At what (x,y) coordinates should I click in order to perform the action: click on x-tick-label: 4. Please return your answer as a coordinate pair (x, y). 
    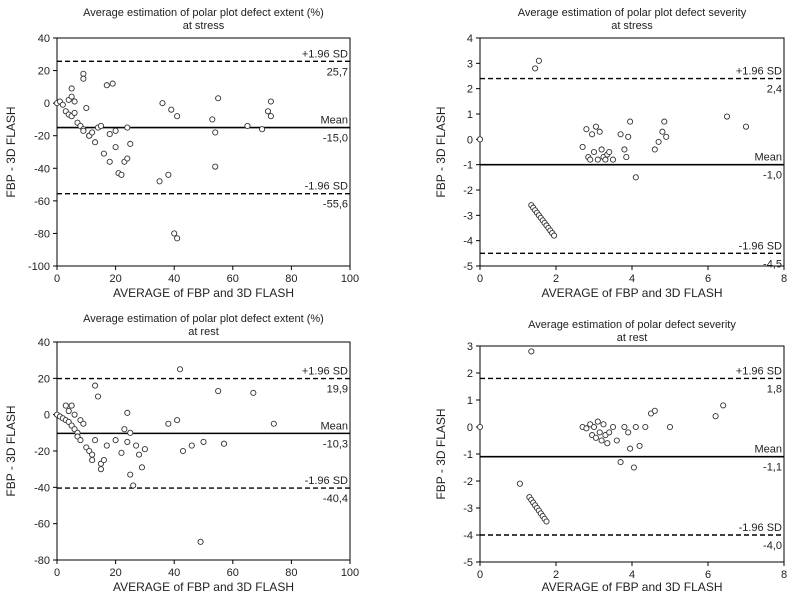
    Looking at the image, I should click on (632, 279).